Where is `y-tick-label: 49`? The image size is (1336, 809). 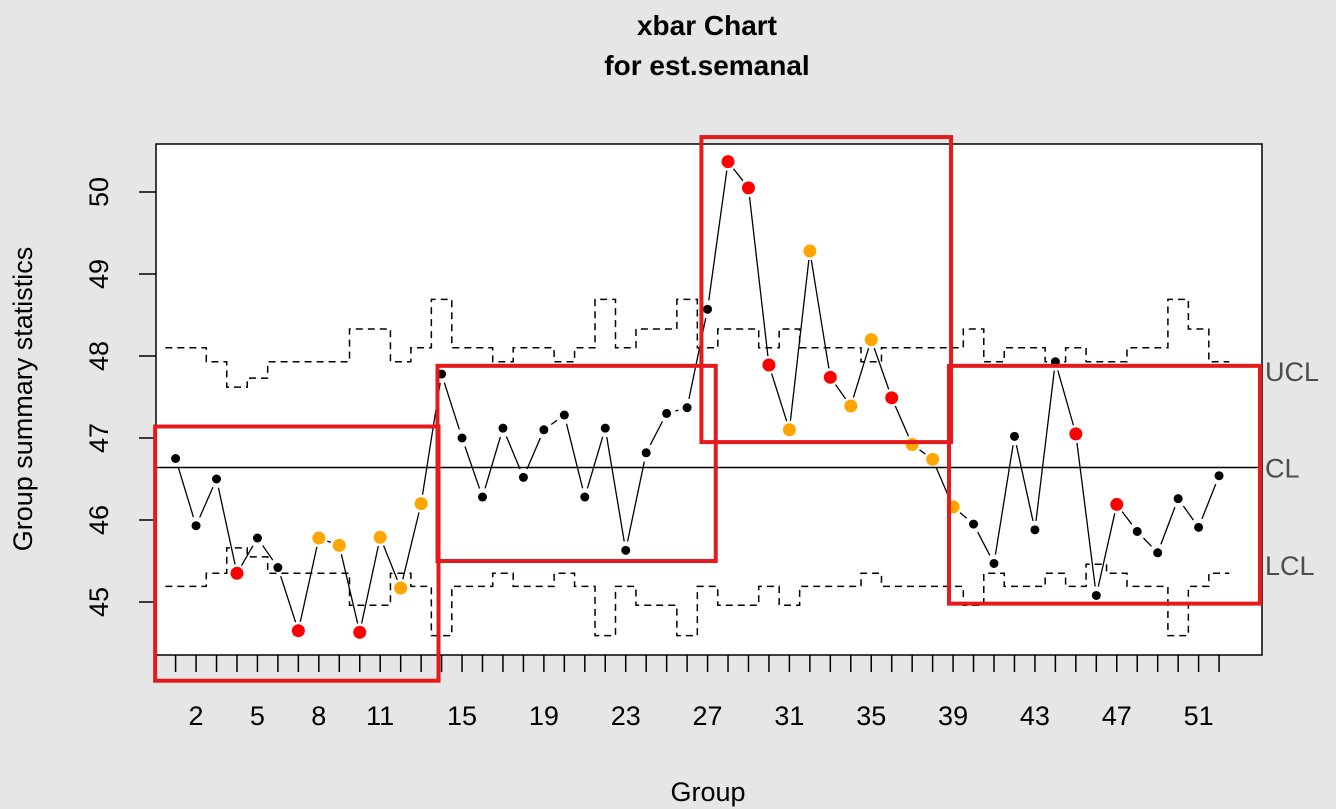
y-tick-label: 49 is located at coordinates (99, 274).